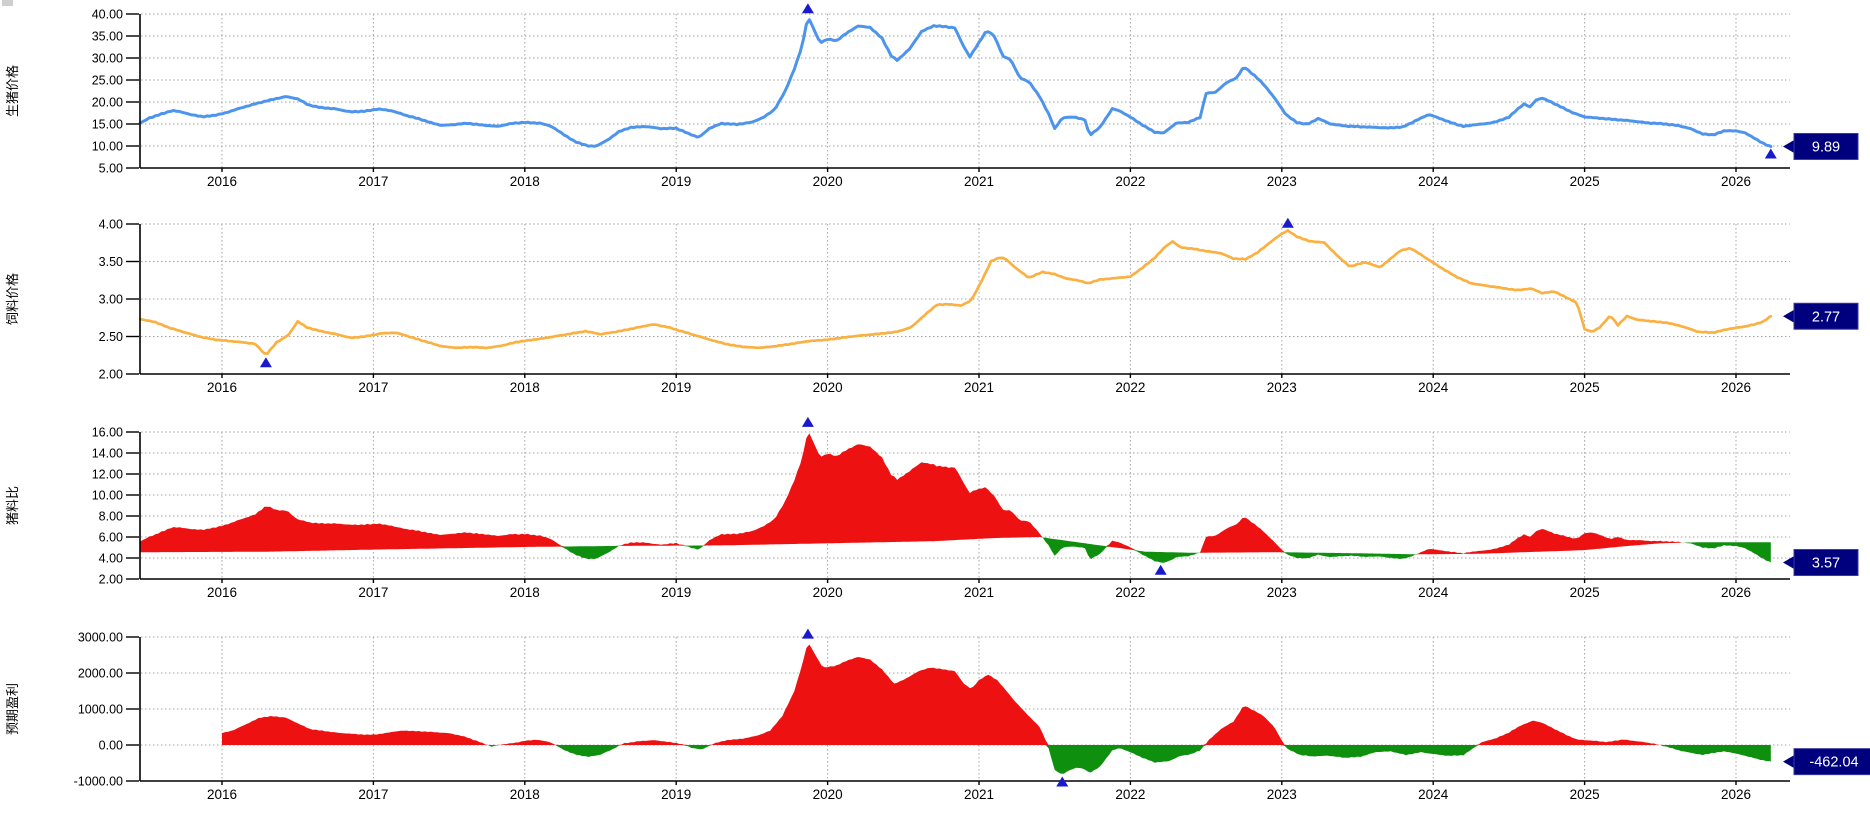 The image size is (1870, 828). I want to click on y-tick-label: 40.00, so click(107, 15).